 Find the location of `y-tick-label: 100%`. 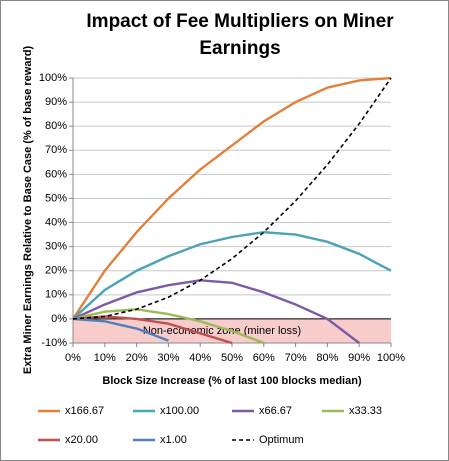

y-tick-label: 100% is located at coordinates (53, 78).